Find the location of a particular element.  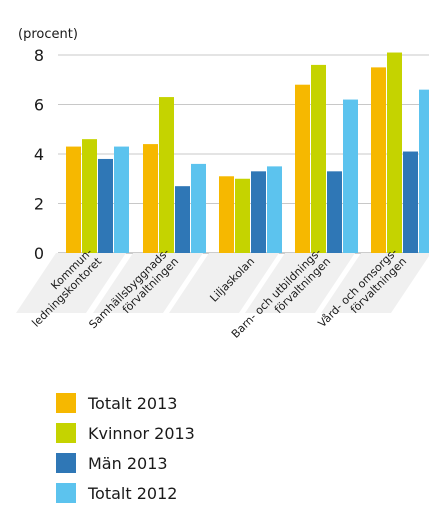

y-tick-label: 8 is located at coordinates (39, 55).